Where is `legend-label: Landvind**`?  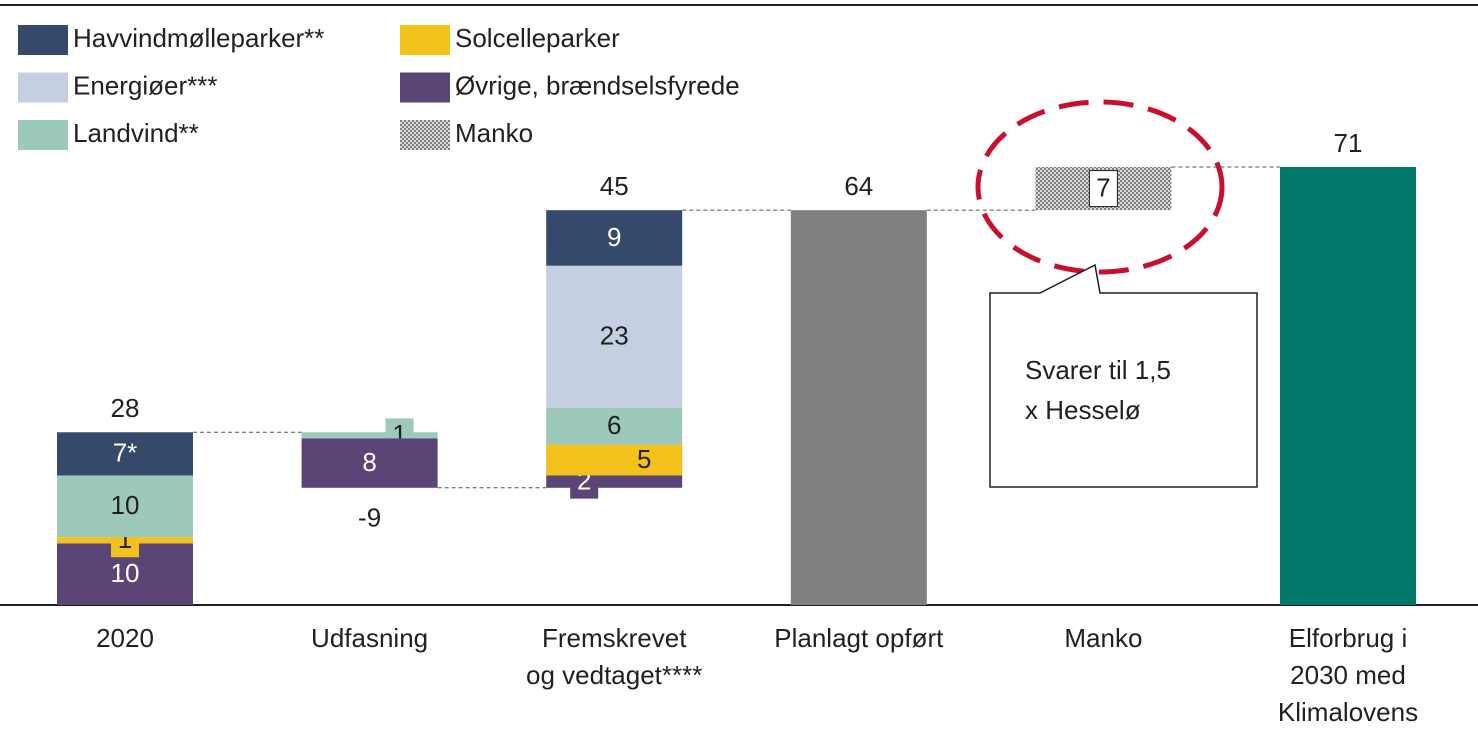
legend-label: Landvind** is located at coordinates (136, 133).